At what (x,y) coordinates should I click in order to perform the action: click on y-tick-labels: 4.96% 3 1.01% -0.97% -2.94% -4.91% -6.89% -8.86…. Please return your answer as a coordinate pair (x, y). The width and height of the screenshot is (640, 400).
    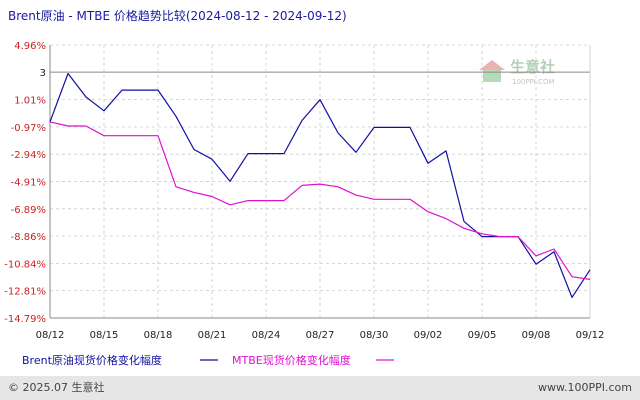
    Looking at the image, I should click on (25, 183).